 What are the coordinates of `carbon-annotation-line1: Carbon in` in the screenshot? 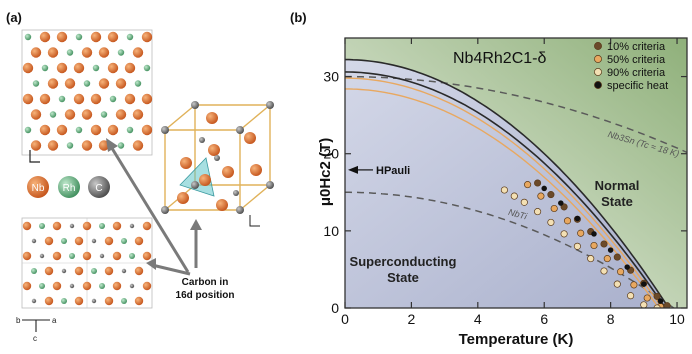 It's located at (205, 282).